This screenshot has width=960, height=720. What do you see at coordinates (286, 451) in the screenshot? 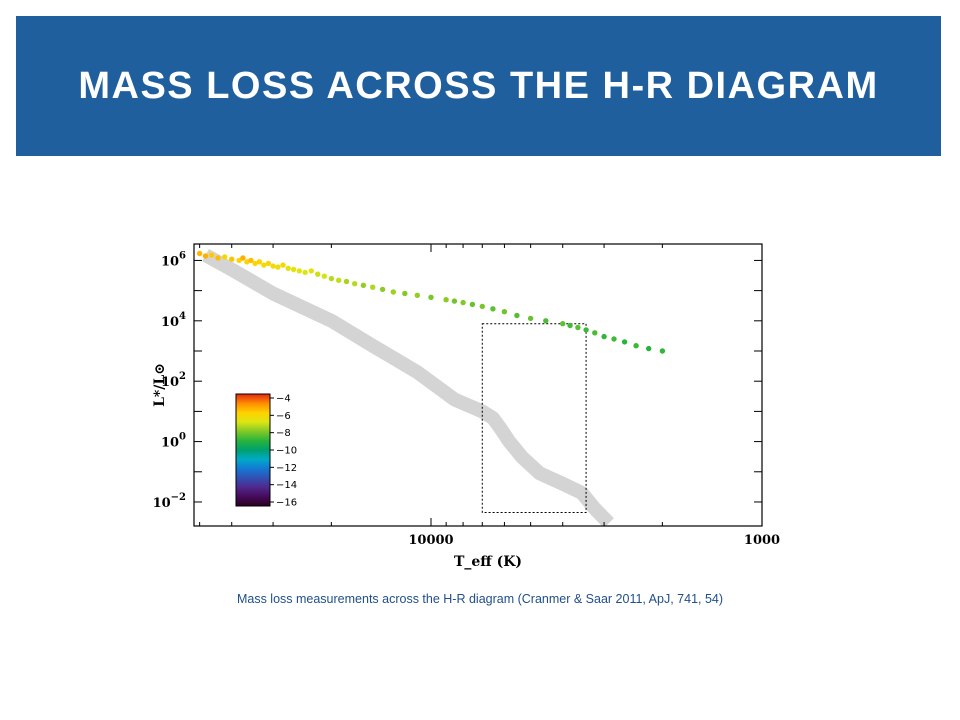
I see `colorbar-tick-label: −10` at bounding box center [286, 451].